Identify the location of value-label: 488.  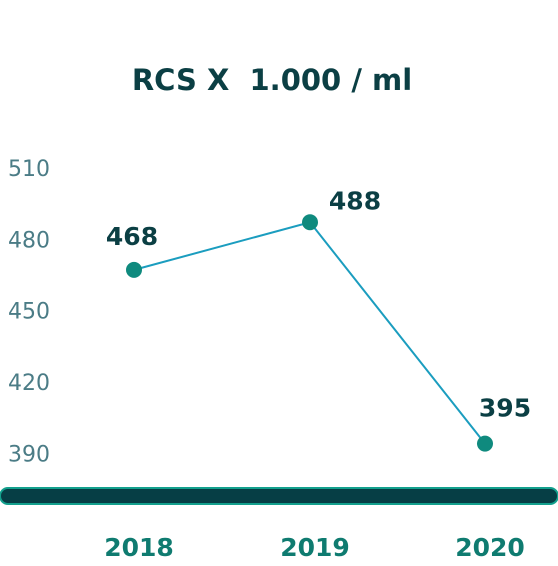
(355, 200).